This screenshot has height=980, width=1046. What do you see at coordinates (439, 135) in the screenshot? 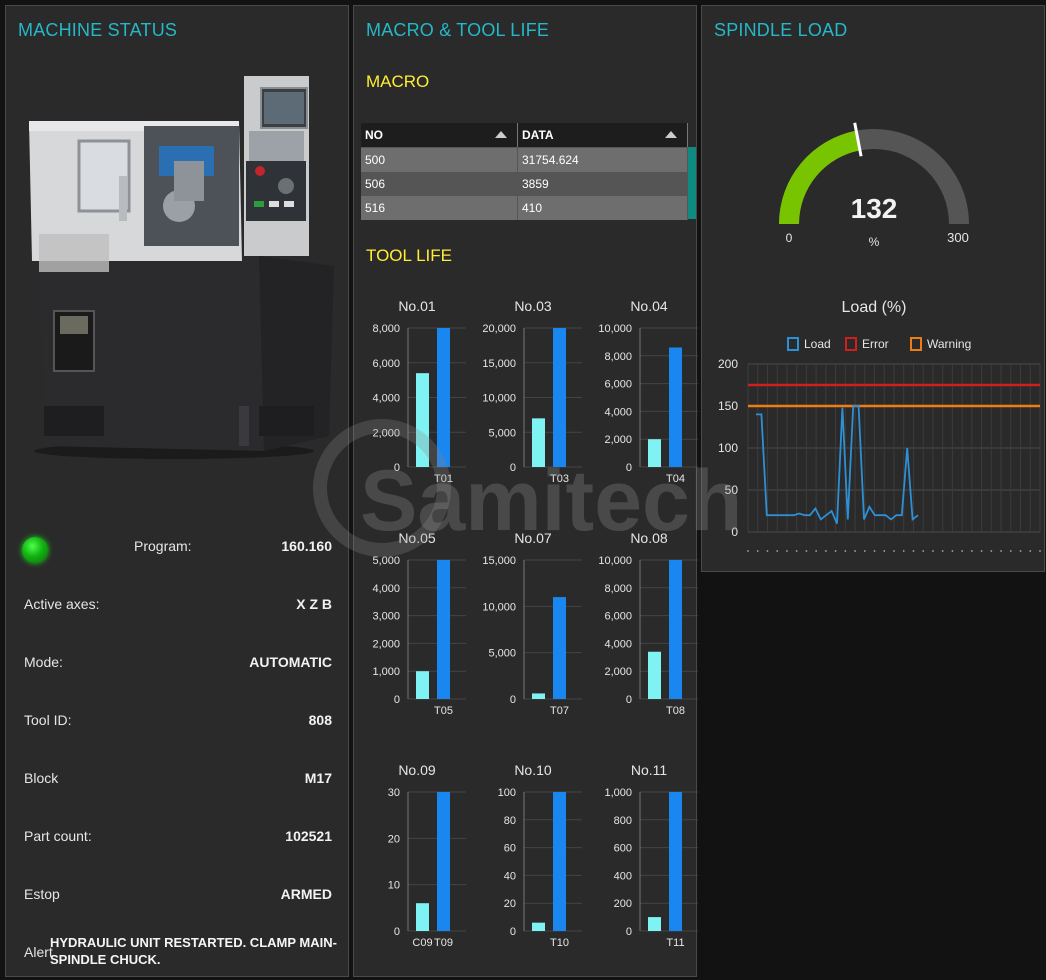
I see `column-header-no: NO` at bounding box center [439, 135].